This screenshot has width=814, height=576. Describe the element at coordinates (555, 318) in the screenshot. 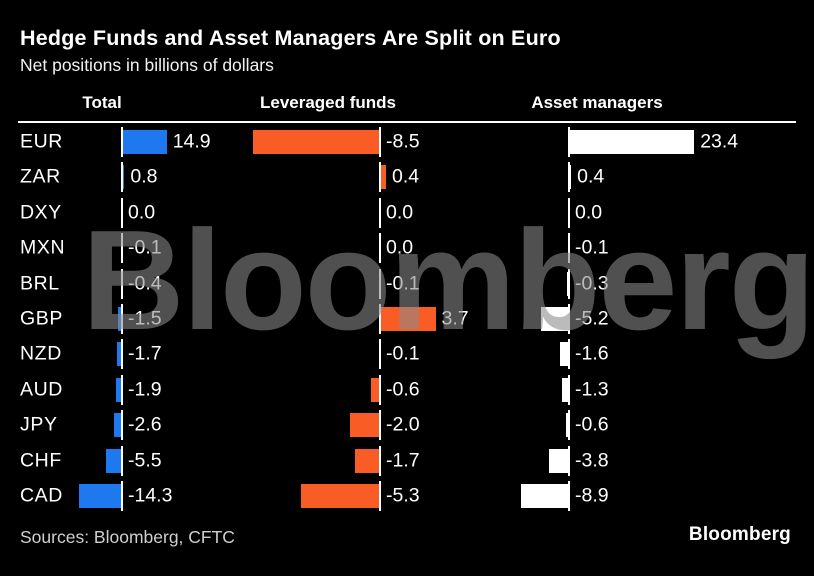

I see `bar-asset-managers-gbp` at that location.